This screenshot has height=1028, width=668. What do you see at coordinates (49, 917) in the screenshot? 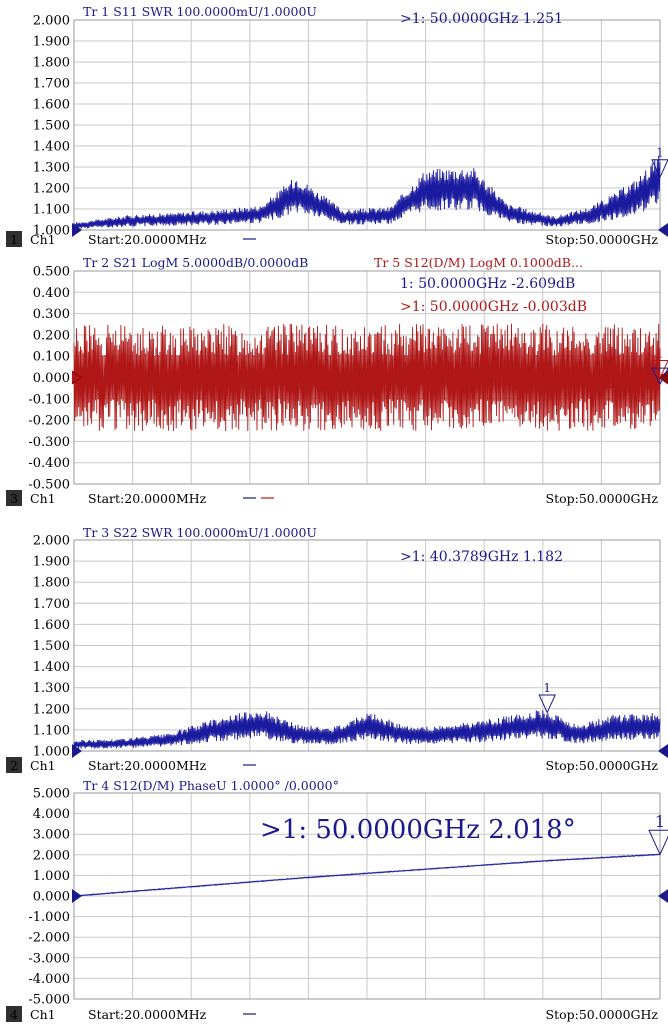
I see `y-tick-label: -1.000` at bounding box center [49, 917].